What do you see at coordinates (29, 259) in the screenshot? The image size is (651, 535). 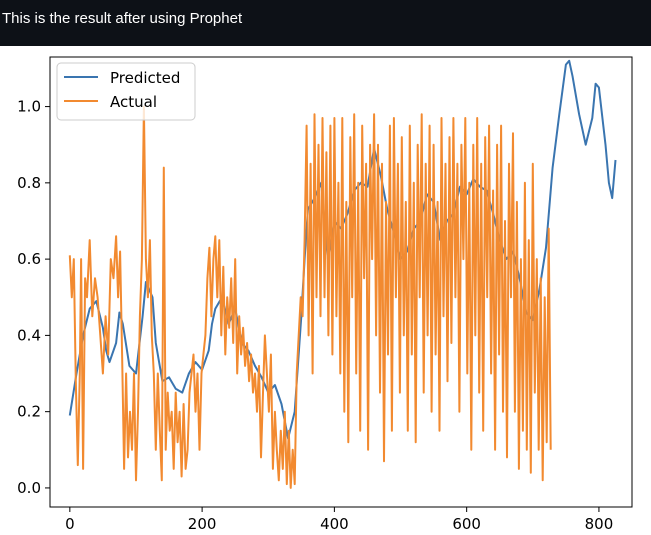 I see `y-tick-label: 0.6` at bounding box center [29, 259].